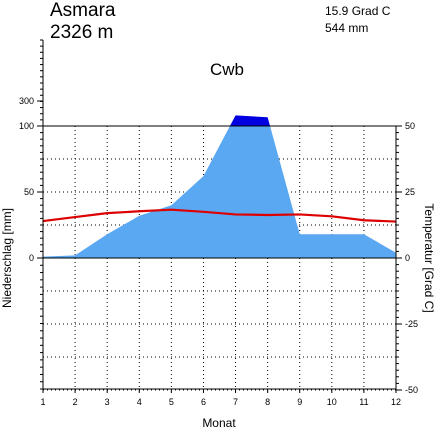 The image size is (437, 430). Describe the element at coordinates (332, 402) in the screenshot. I see `x-tick-label: 10` at that location.